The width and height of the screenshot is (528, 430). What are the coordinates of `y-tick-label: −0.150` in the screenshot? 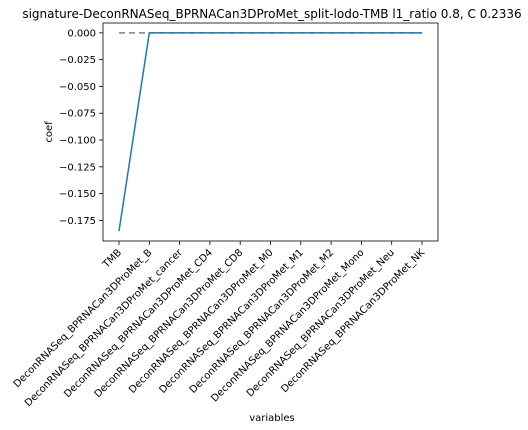 It's located at (77, 194).